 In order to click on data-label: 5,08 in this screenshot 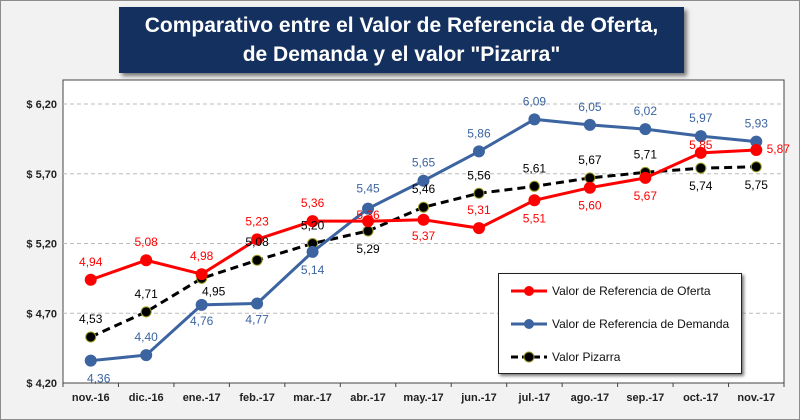, I will do `click(257, 242)`.